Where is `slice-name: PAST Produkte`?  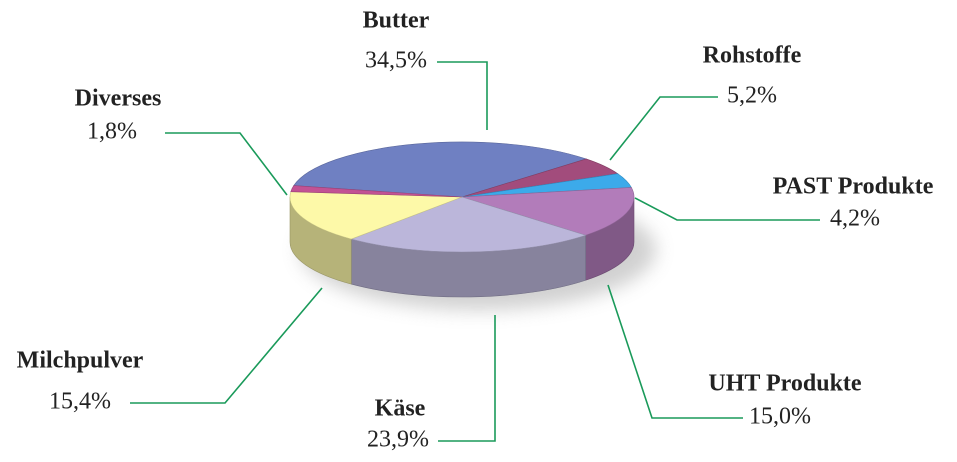
slice-name: PAST Produkte is located at coordinates (853, 187).